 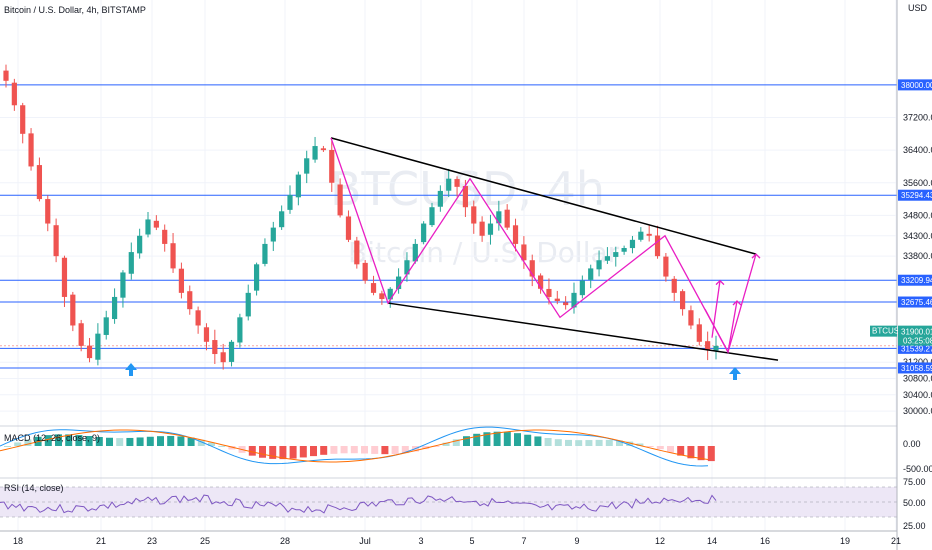 I want to click on time-tick-label: 28, so click(x=285, y=541).